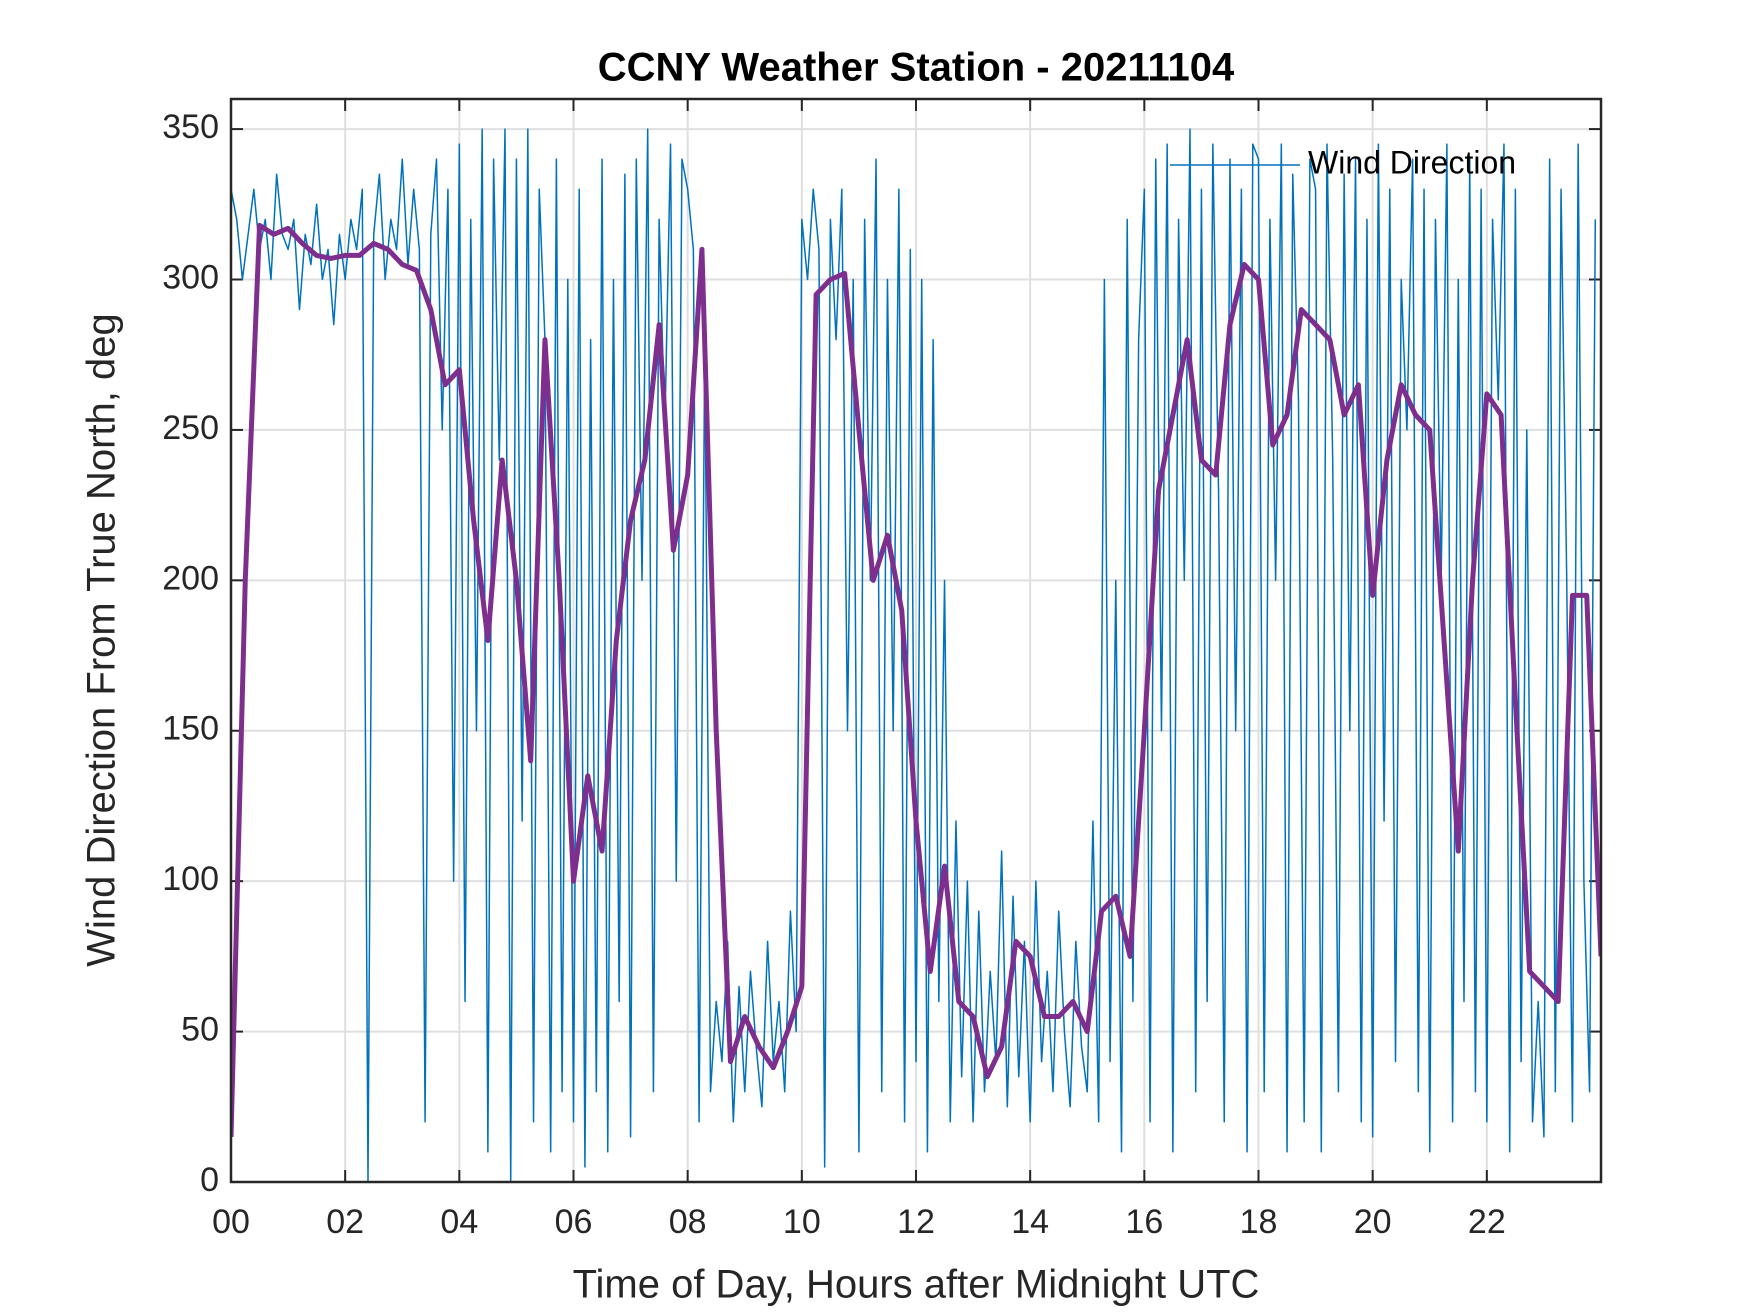 This screenshot has height=1313, width=1750. Describe the element at coordinates (1373, 1222) in the screenshot. I see `x-tick-label: 20` at that location.